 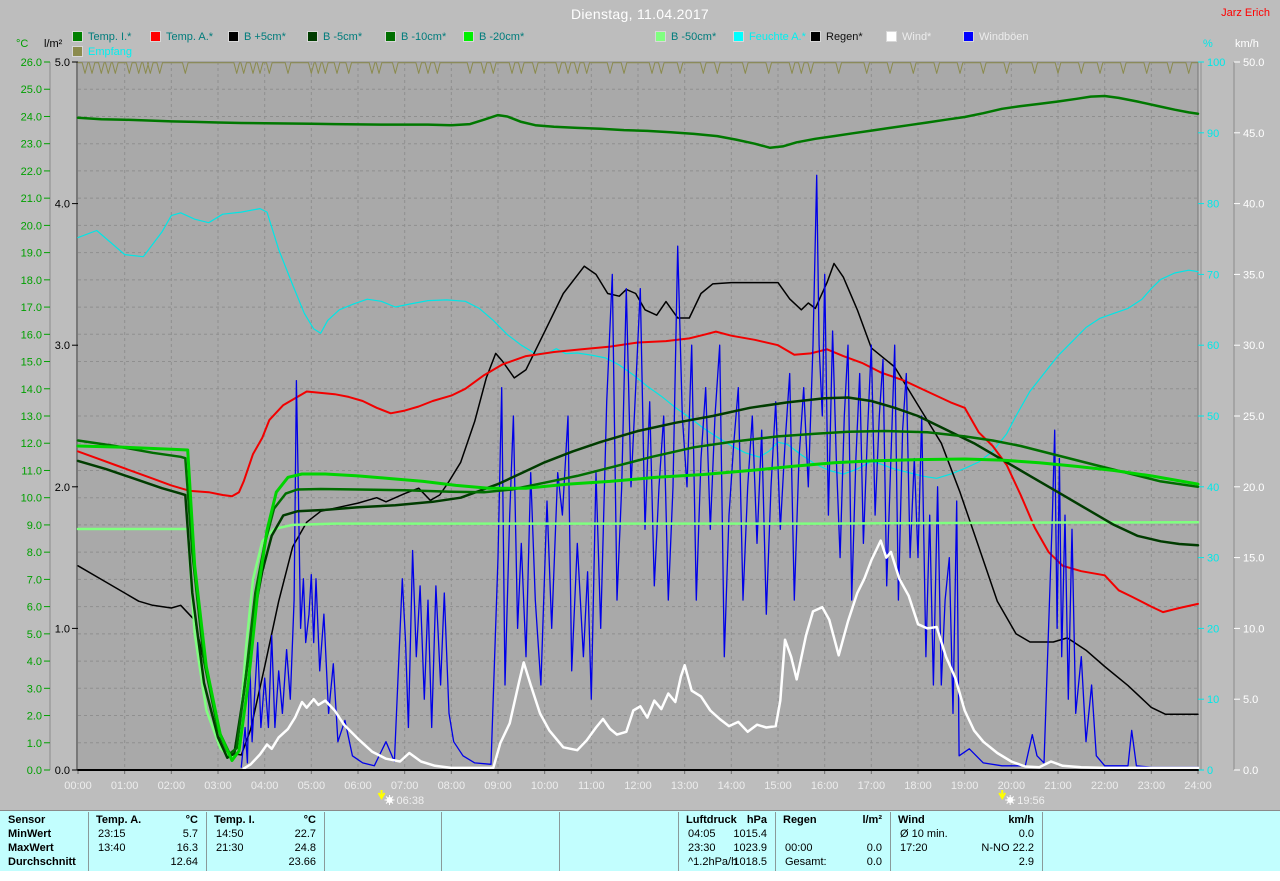 What do you see at coordinates (31, 417) in the screenshot?
I see `axis-tick-label: 13.0` at bounding box center [31, 417].